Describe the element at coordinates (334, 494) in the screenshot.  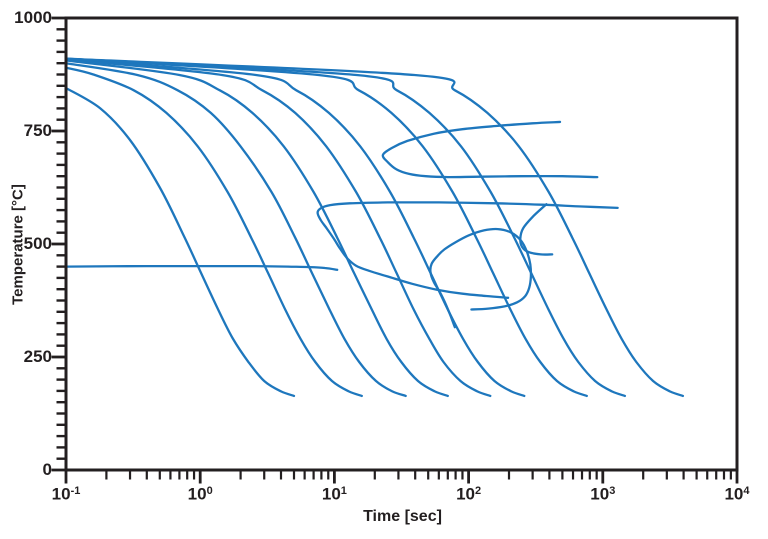
I see `x-tick-label: 10¹` at that location.